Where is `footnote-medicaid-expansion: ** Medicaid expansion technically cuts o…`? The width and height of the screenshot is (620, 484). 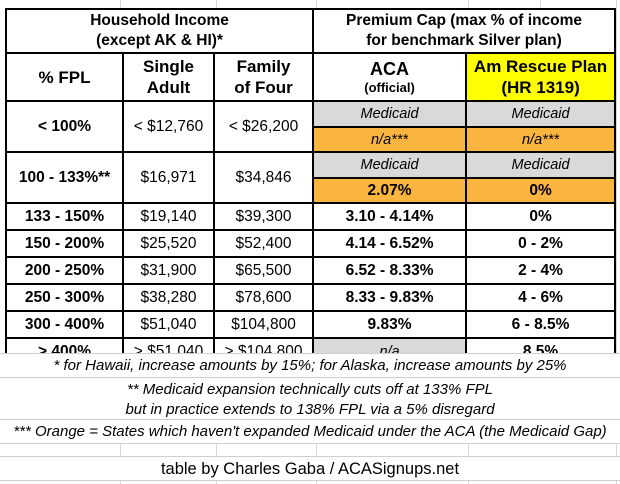 footnote-medicaid-expansion: ** Medicaid expansion technically cuts o… is located at coordinates (310, 399).